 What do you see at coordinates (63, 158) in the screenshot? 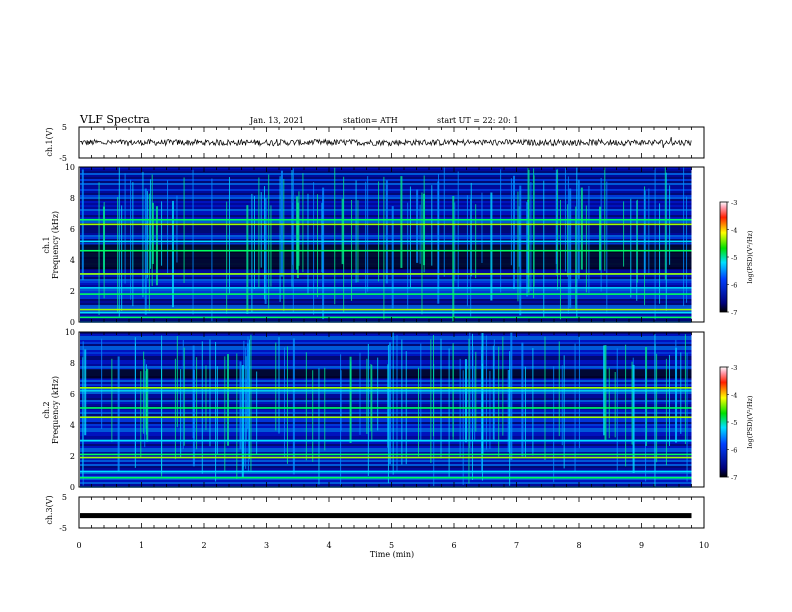
I see `ch1-waveform-ytick-label: -5` at bounding box center [63, 158].